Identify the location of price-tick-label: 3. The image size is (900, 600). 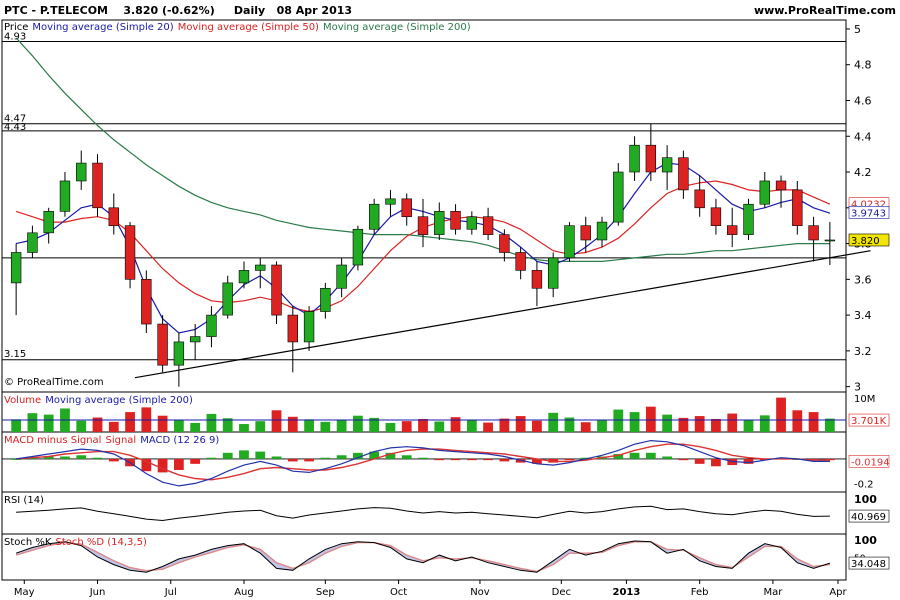
(857, 387).